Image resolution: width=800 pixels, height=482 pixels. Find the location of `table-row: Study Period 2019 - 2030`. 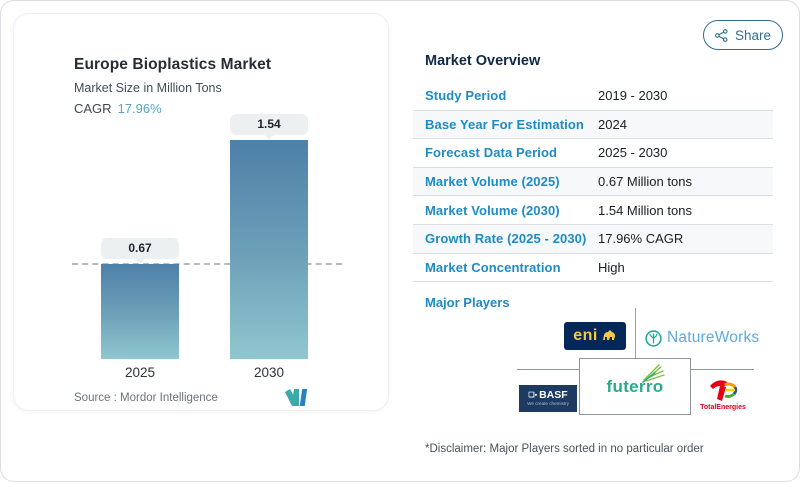

table-row: Study Period 2019 - 2030 is located at coordinates (593, 96).